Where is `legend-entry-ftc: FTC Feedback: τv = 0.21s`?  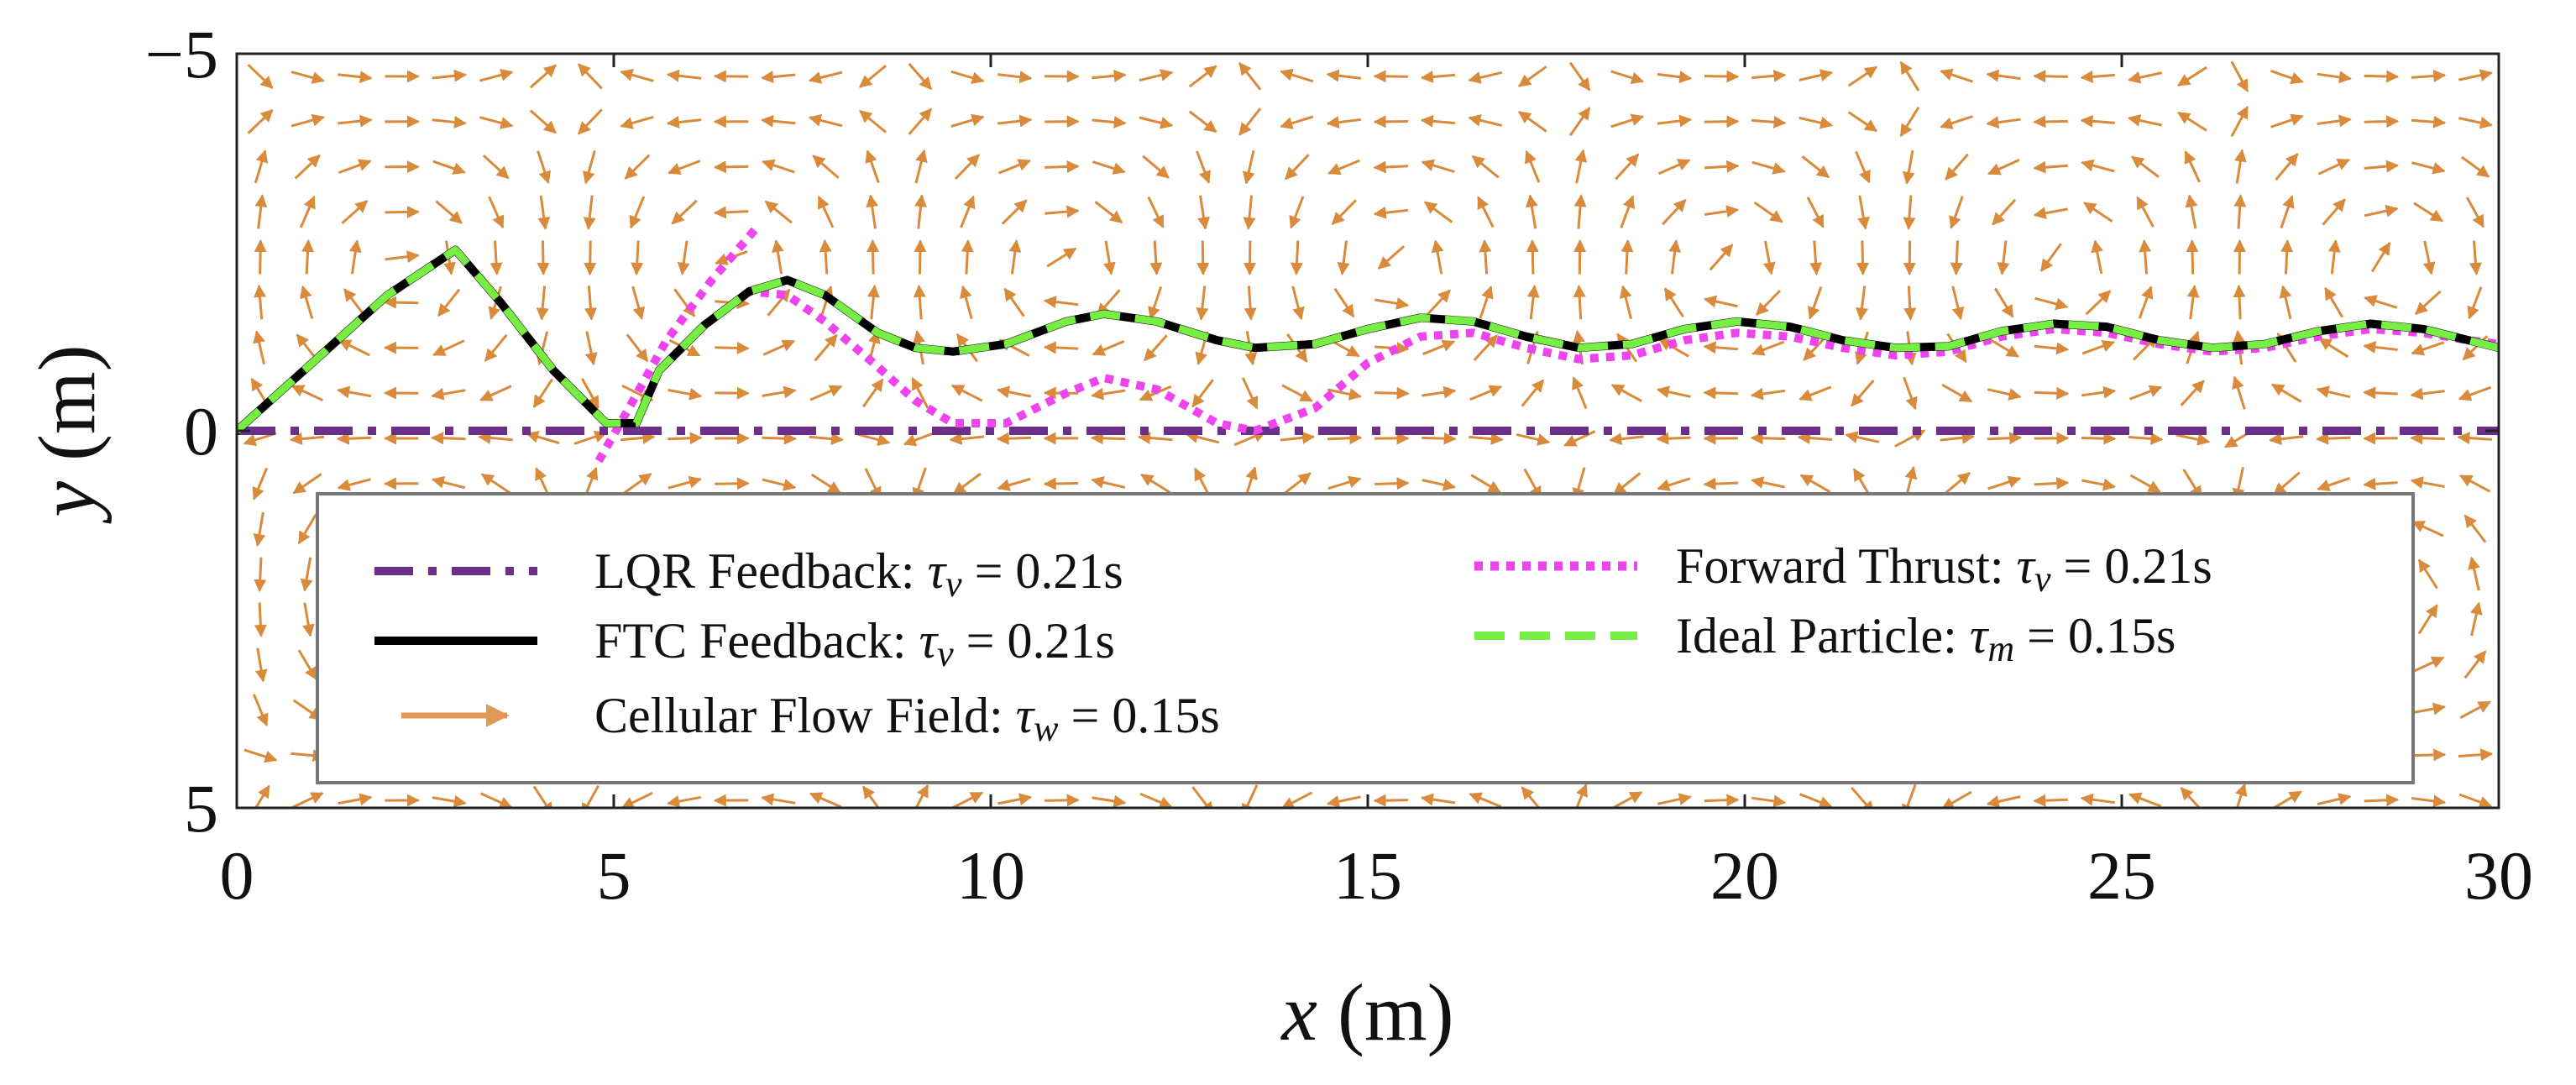
legend-entry-ftc: FTC Feedback: τv = 0.21s is located at coordinates (855, 643).